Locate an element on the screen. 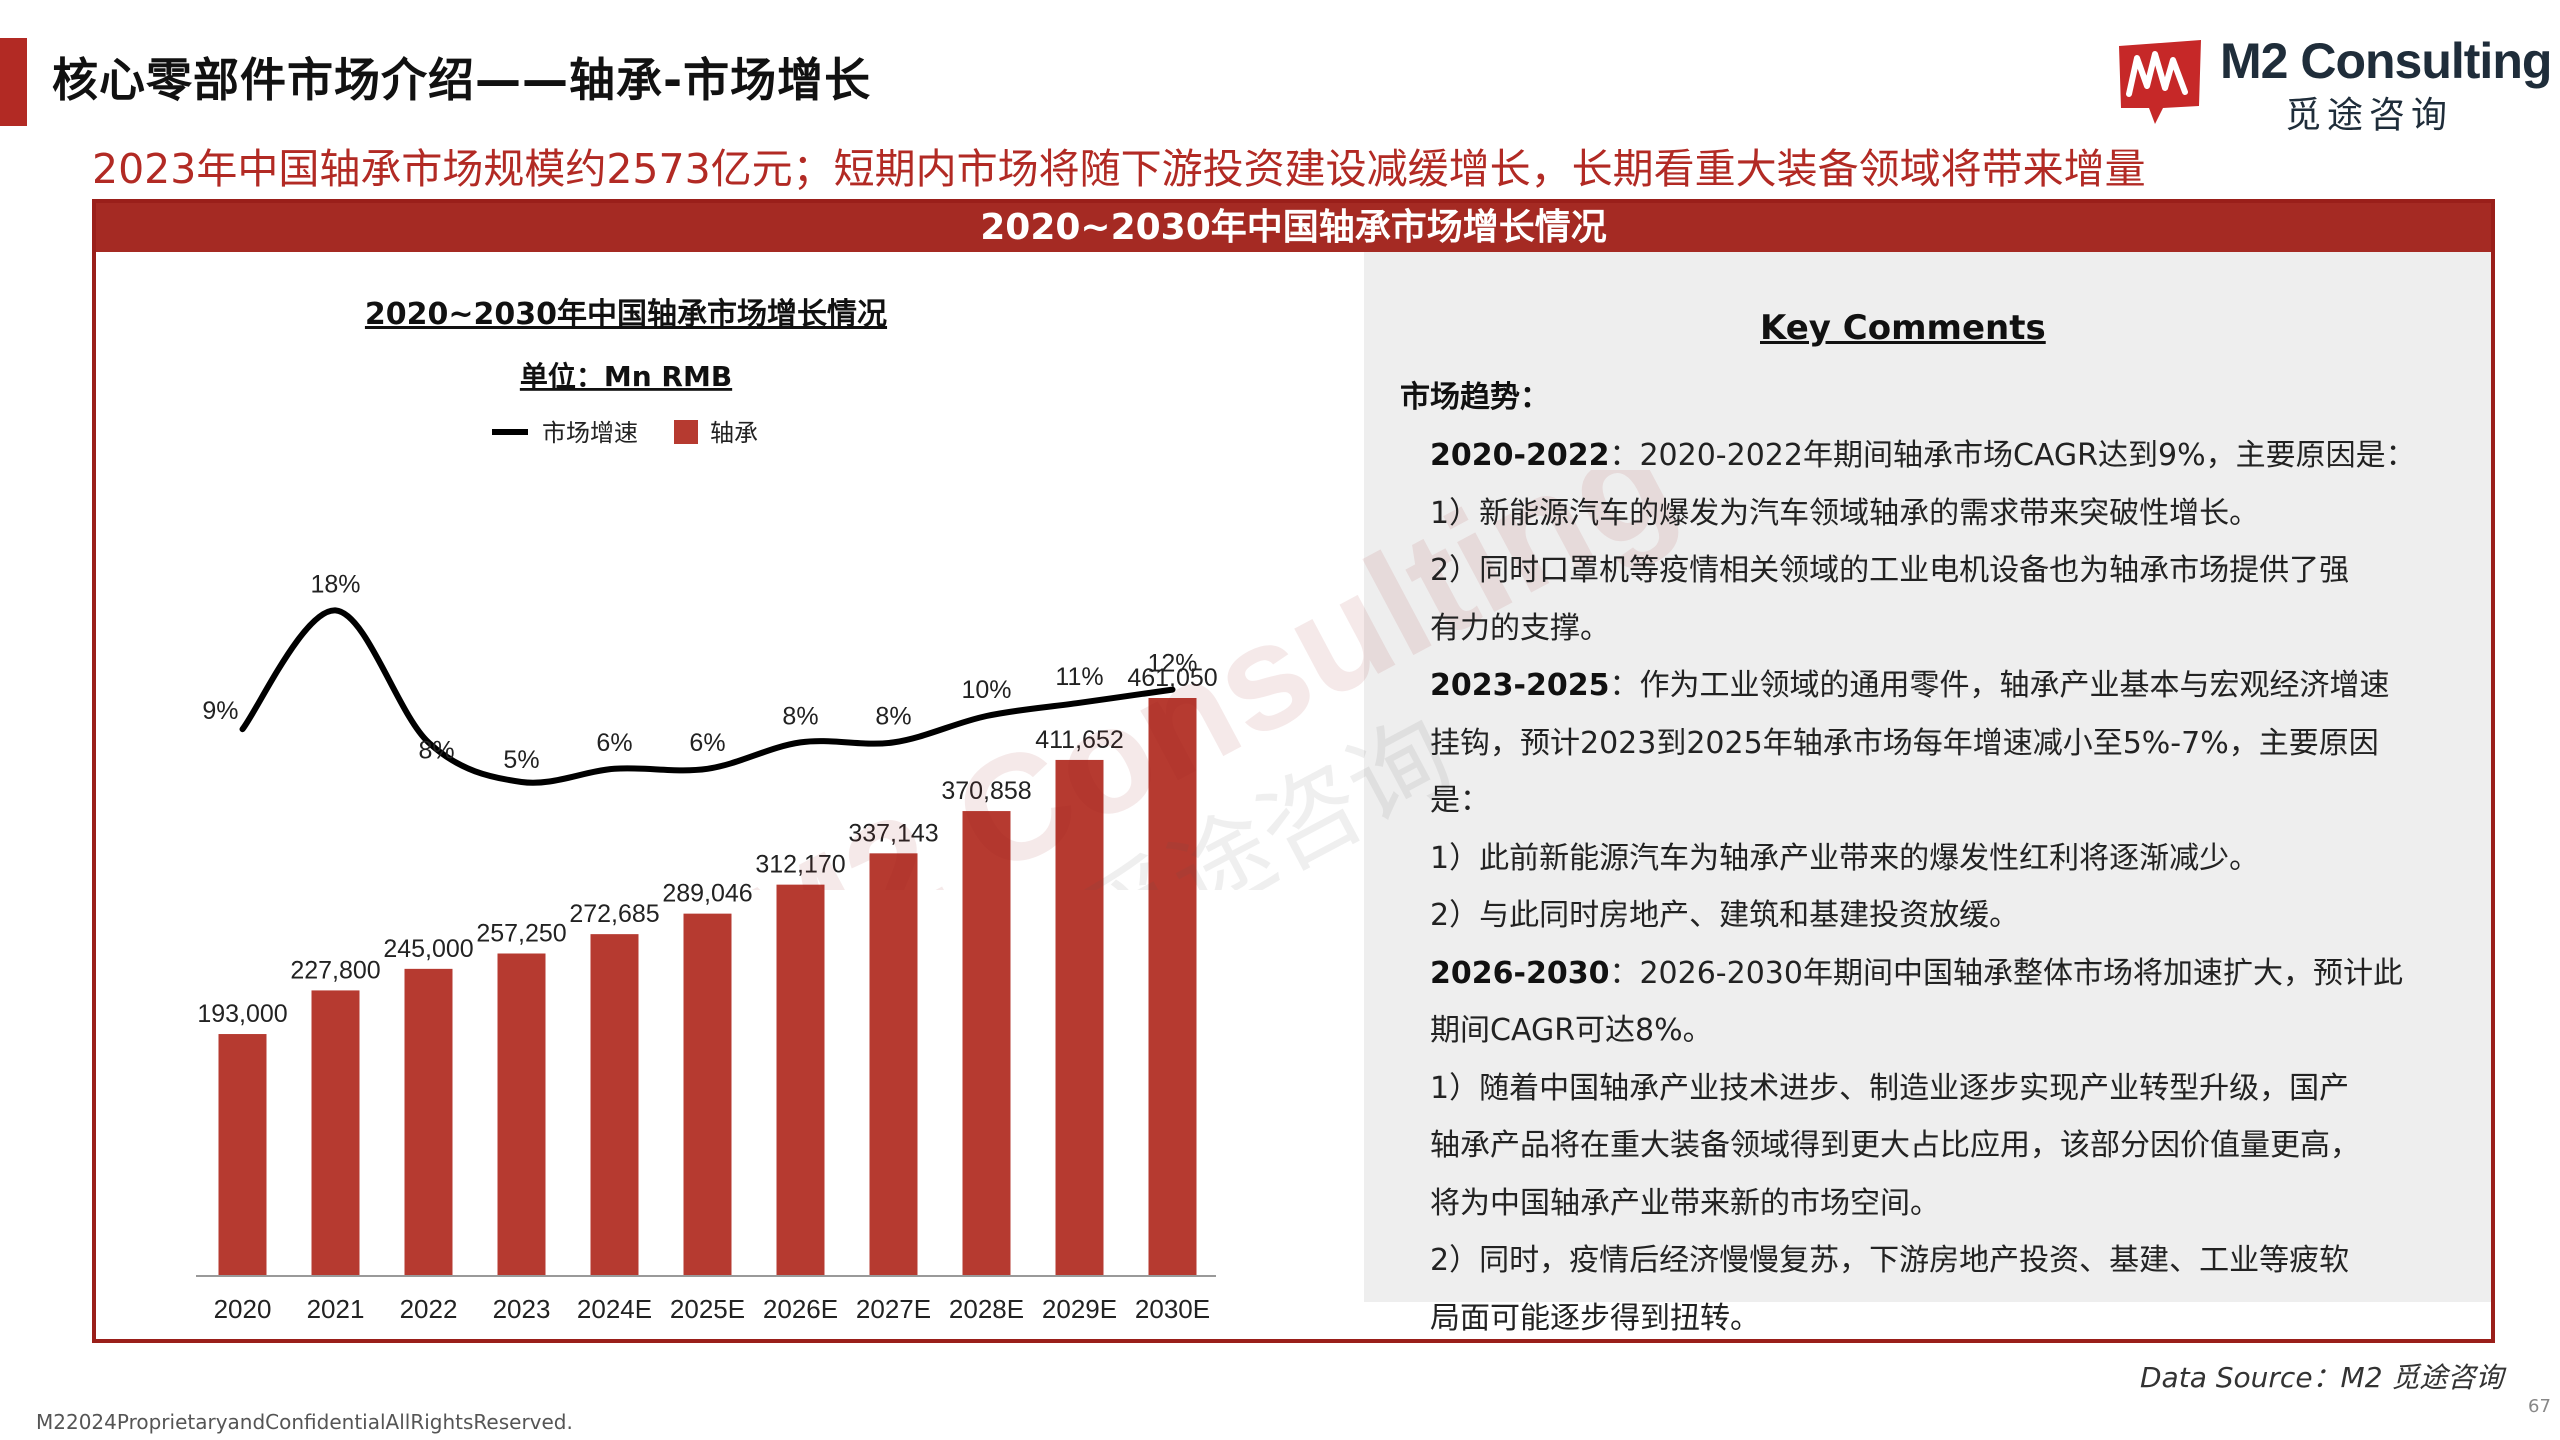 This screenshot has height=1440, width=2560. comment-line: 1）此前新能源汽车为轴承产业带来的爆发性红利将逐渐减少。 is located at coordinates (1844, 855).